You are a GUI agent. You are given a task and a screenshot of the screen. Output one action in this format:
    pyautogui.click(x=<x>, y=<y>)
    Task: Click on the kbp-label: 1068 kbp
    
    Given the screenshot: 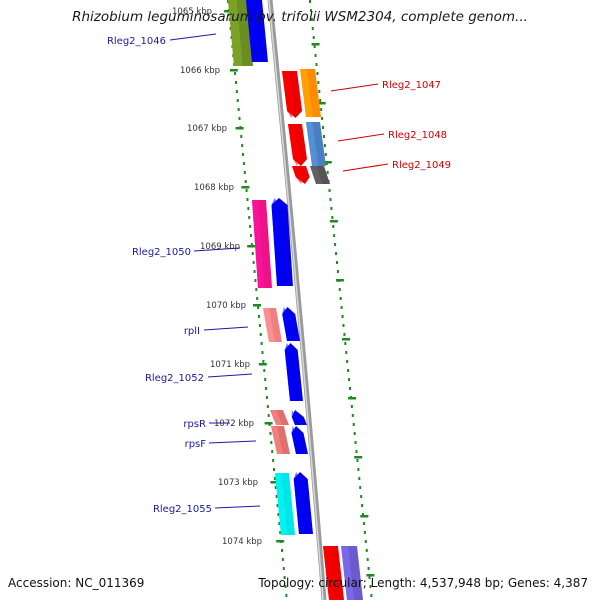 What is the action you would take?
    pyautogui.click(x=214, y=188)
    